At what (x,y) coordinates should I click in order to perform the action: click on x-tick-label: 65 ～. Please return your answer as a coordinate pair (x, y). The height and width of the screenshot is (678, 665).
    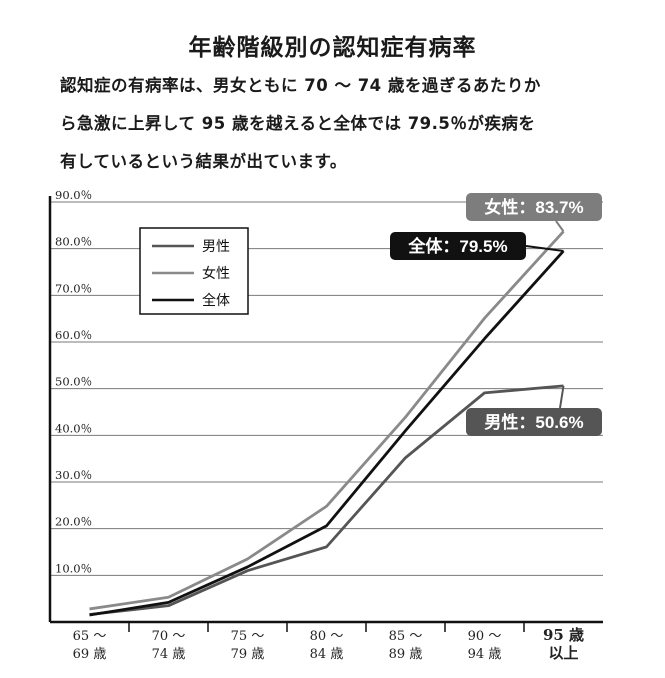
    Looking at the image, I should click on (90, 636).